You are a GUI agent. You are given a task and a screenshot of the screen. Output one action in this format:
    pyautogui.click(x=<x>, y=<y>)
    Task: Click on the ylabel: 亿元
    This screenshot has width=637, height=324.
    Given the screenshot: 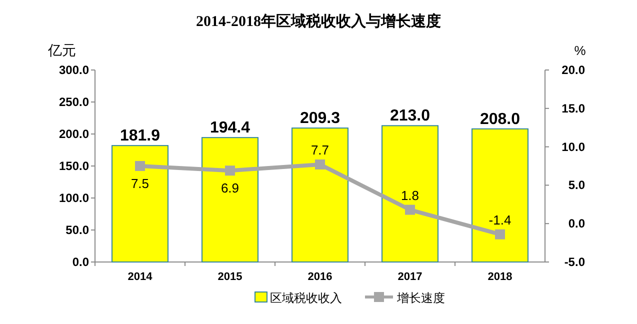 What is the action you would take?
    pyautogui.click(x=62, y=50)
    